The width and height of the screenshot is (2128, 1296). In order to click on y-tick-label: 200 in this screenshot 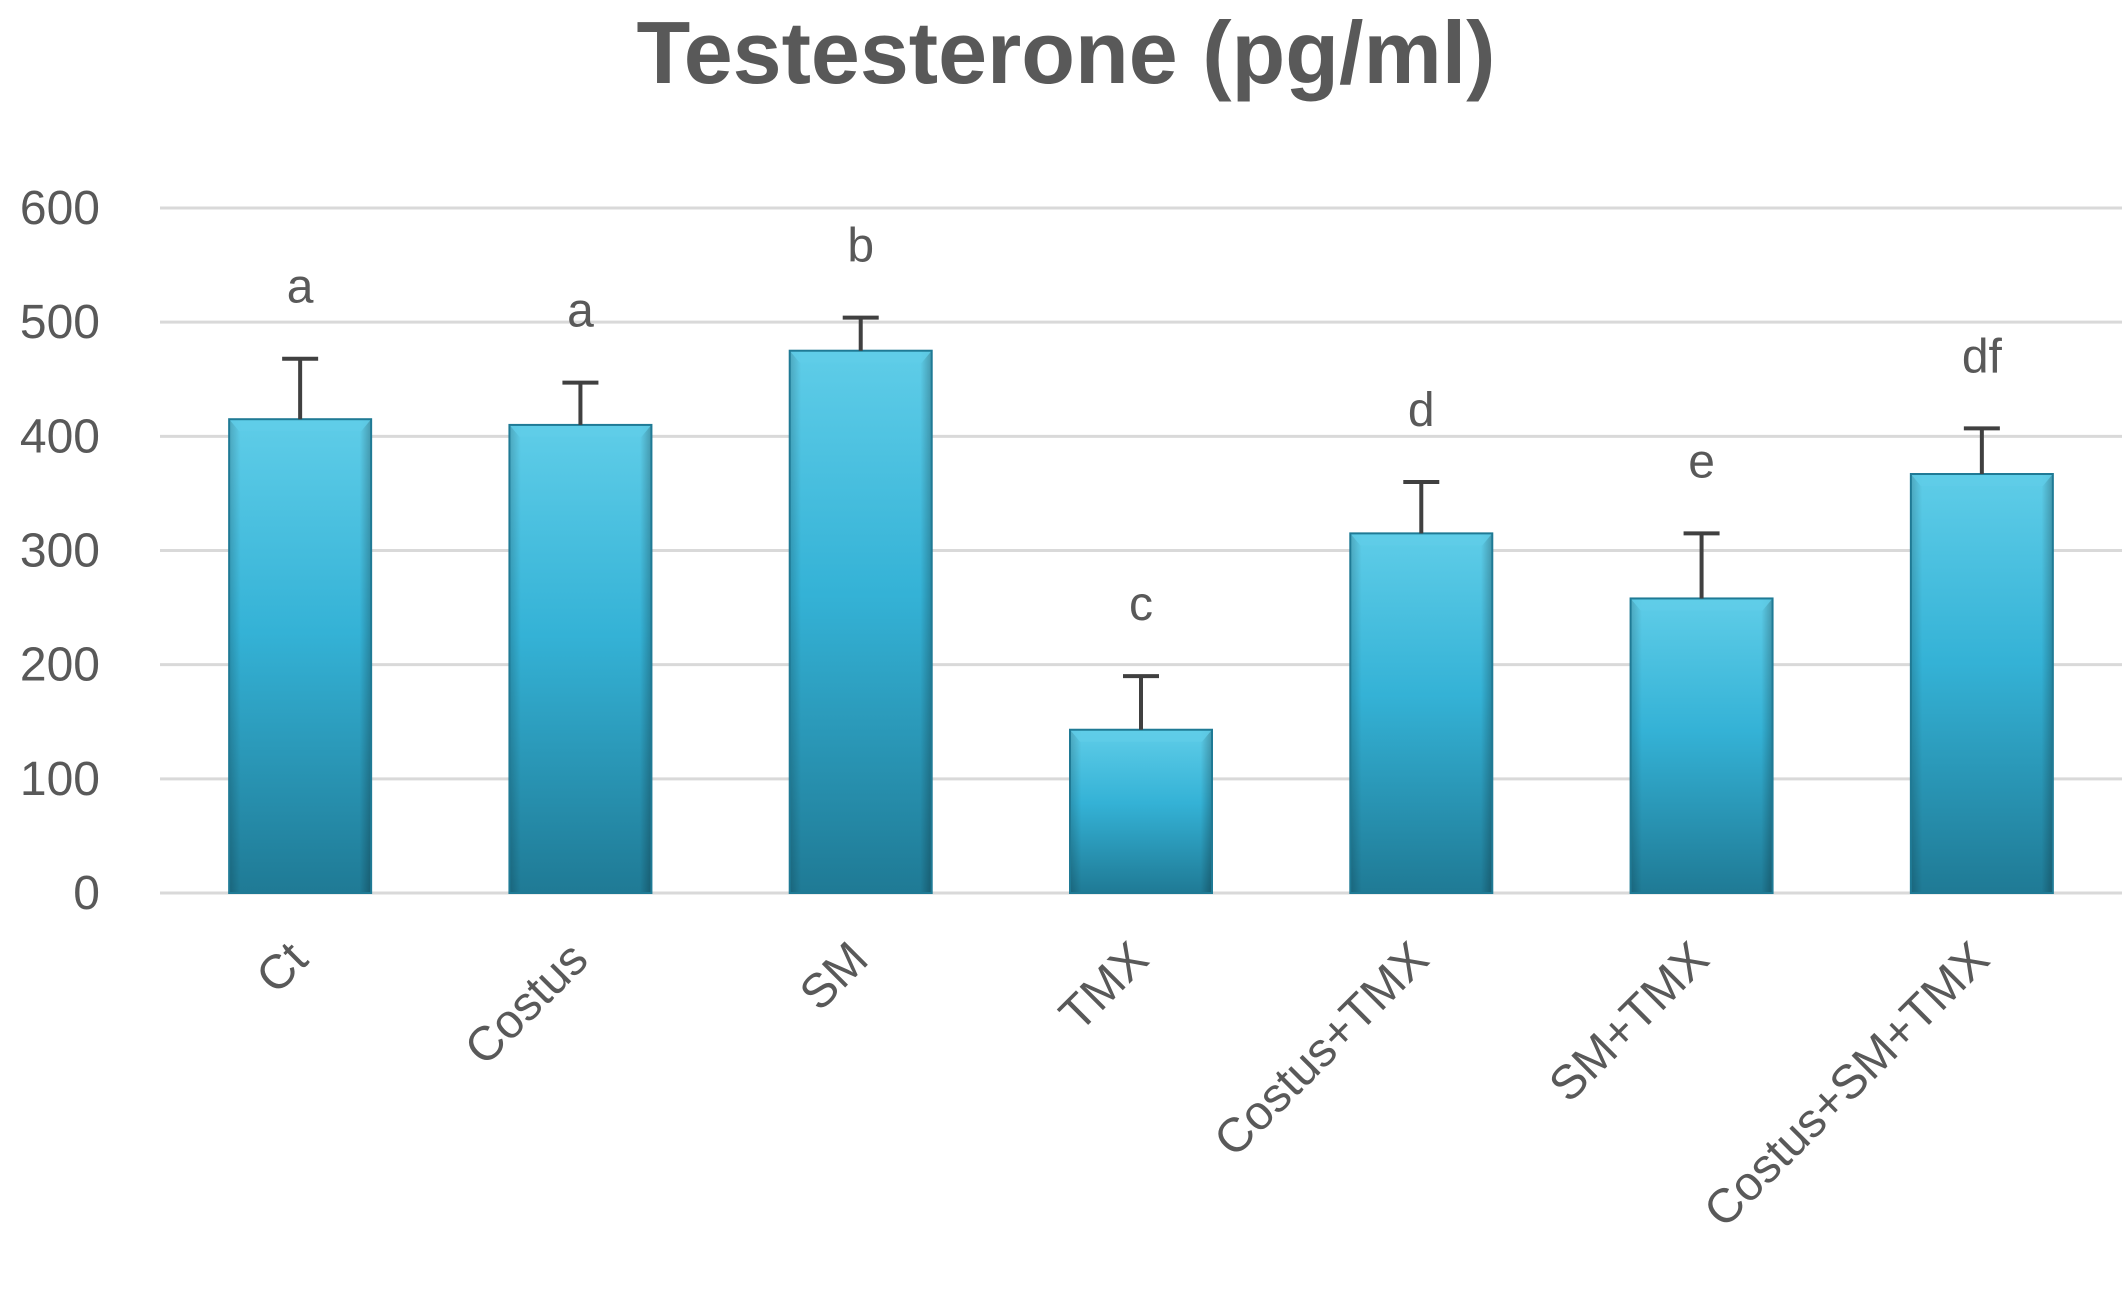, I will do `click(60, 665)`.